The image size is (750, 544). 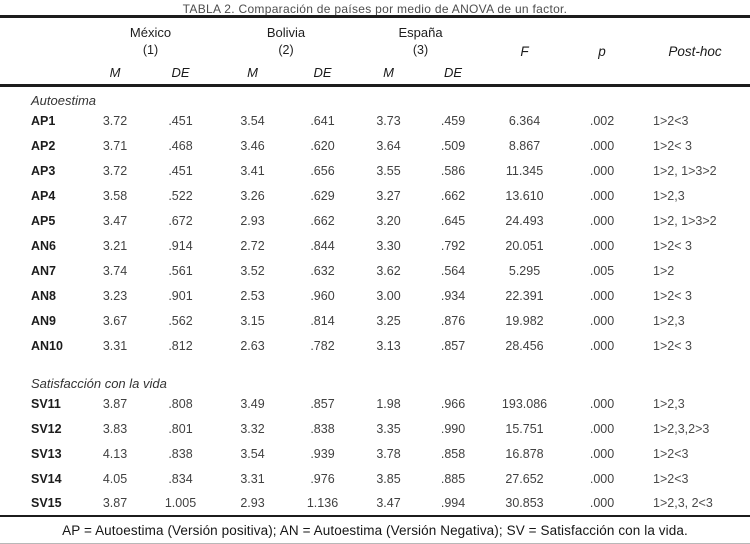 What do you see at coordinates (180, 428) in the screenshot?
I see `cell-de-mexico: .801` at bounding box center [180, 428].